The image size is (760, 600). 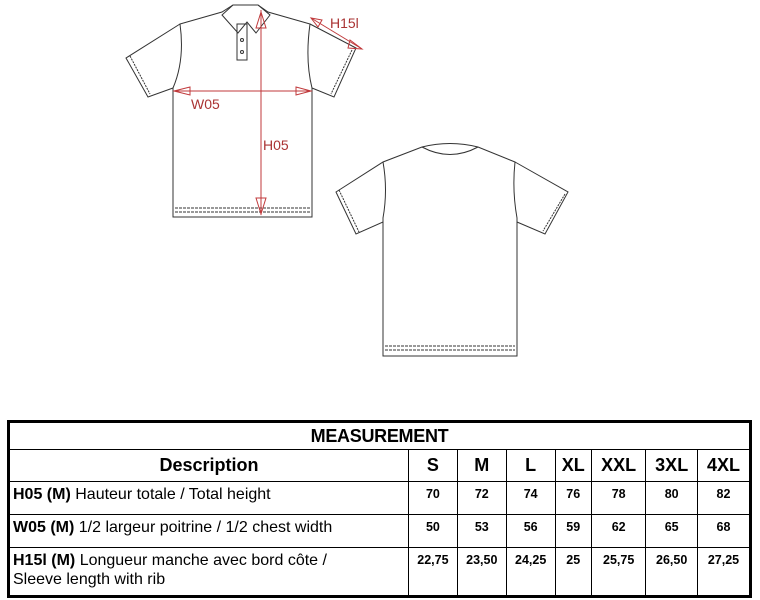 What do you see at coordinates (618, 465) in the screenshot?
I see `size-header: XXL` at bounding box center [618, 465].